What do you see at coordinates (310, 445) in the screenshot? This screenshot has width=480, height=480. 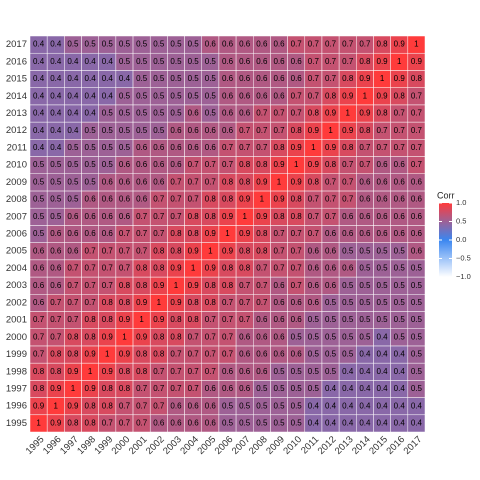 I see `x-tick-label: 2011` at bounding box center [310, 445].